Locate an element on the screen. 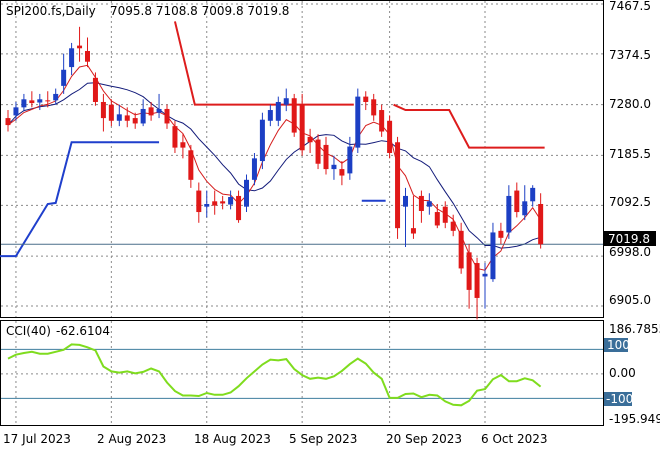  date-tick-label: 18 Aug 2023 is located at coordinates (232, 439).